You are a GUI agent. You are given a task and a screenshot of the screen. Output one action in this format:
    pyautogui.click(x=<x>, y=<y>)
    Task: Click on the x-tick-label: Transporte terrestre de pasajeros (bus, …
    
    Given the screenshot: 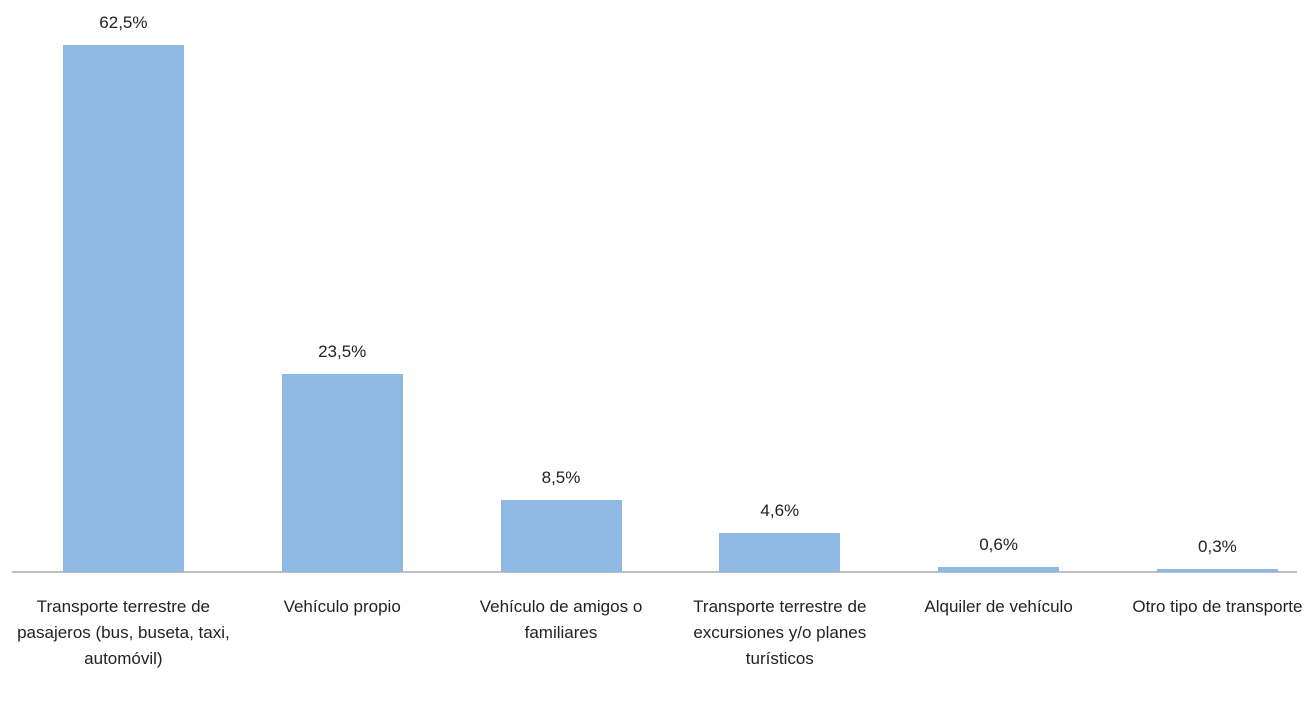 What is the action you would take?
    pyautogui.click(x=123, y=632)
    